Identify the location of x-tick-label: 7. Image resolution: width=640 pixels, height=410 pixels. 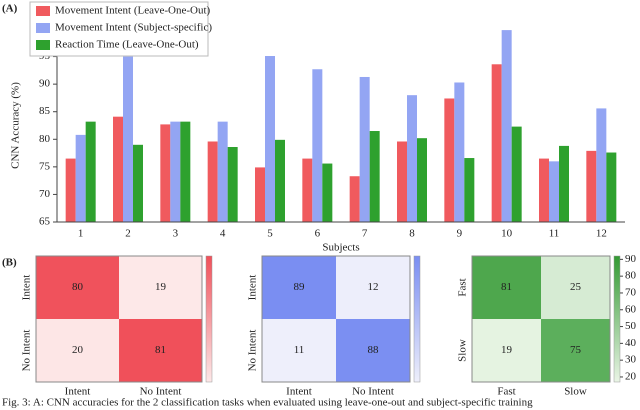
(365, 234).